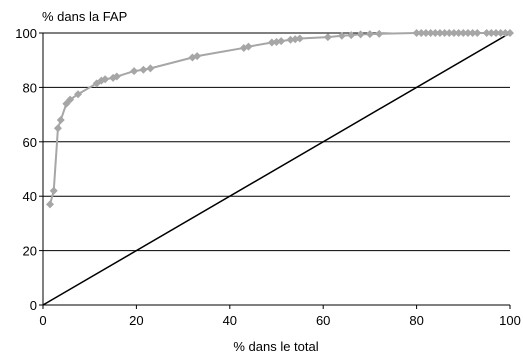 The width and height of the screenshot is (523, 355). What do you see at coordinates (230, 320) in the screenshot?
I see `x-tick-label-40: 40` at bounding box center [230, 320].